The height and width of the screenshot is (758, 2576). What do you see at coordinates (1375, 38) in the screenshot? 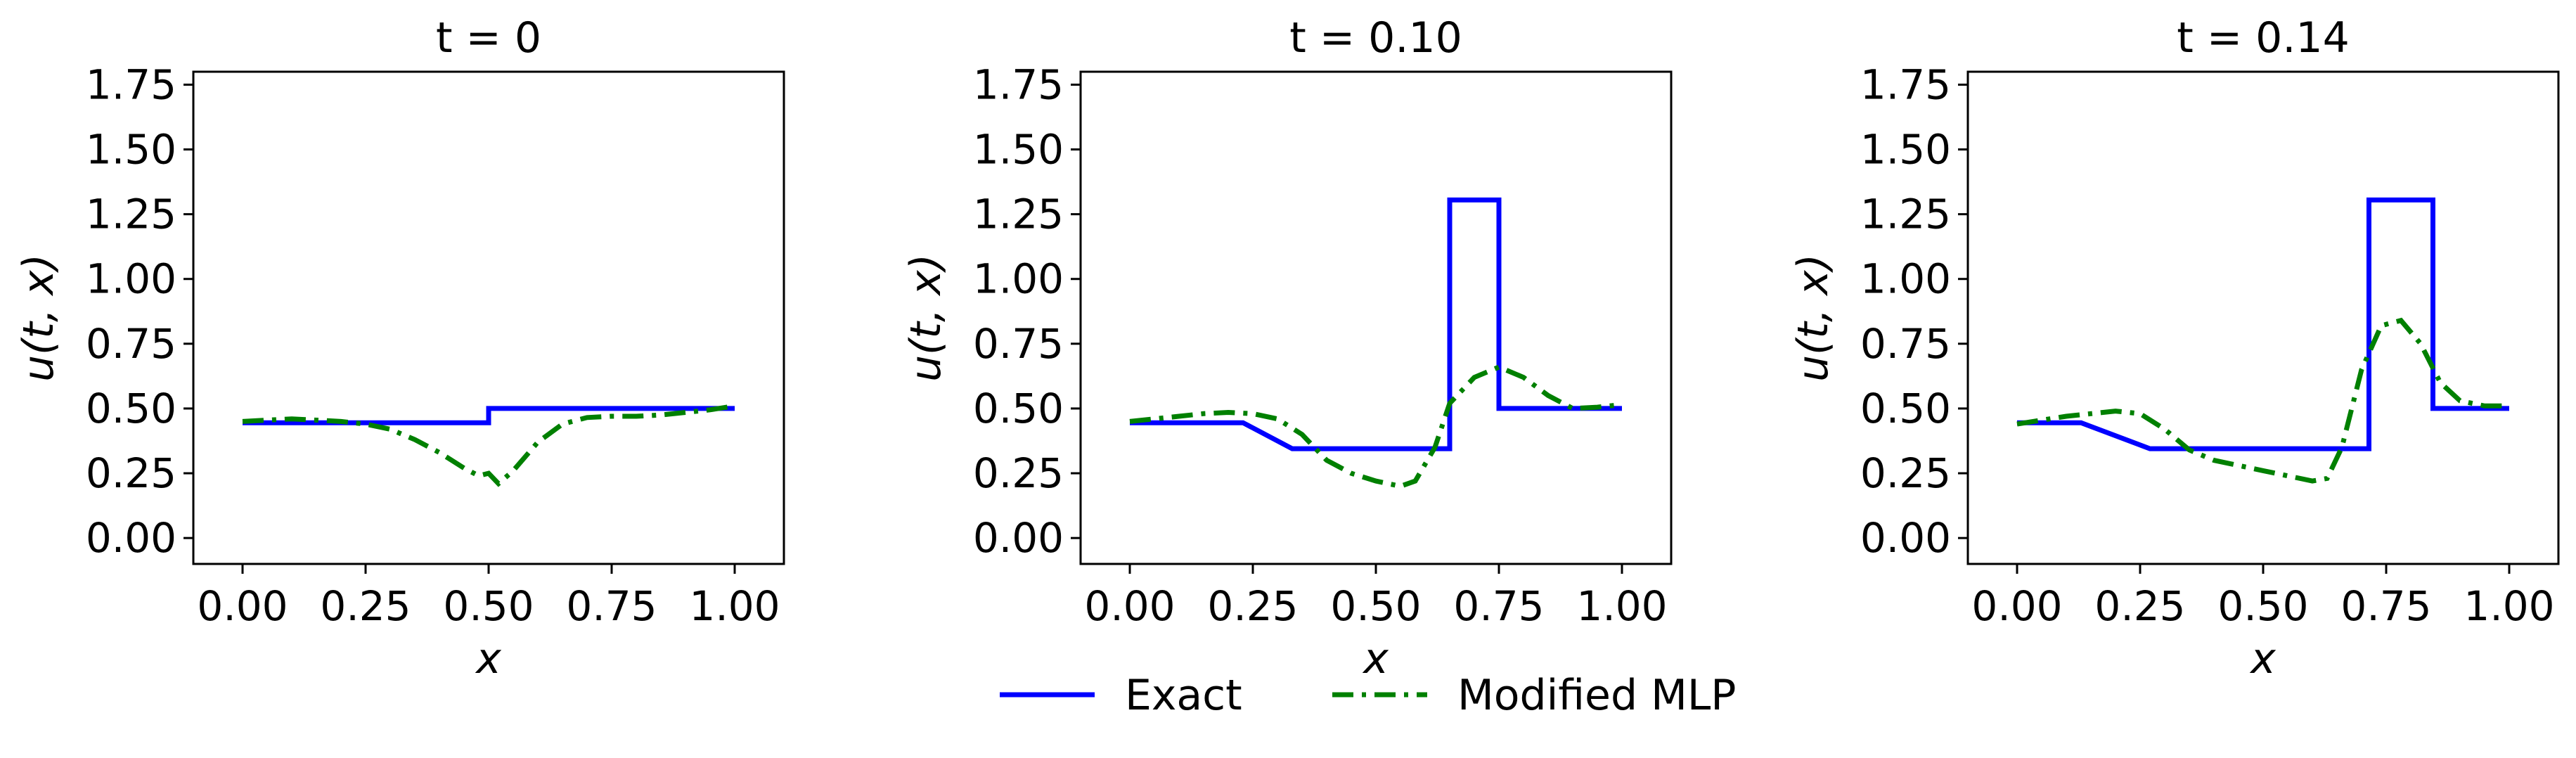
I see `panel-title: t = 0.10` at bounding box center [1375, 38].